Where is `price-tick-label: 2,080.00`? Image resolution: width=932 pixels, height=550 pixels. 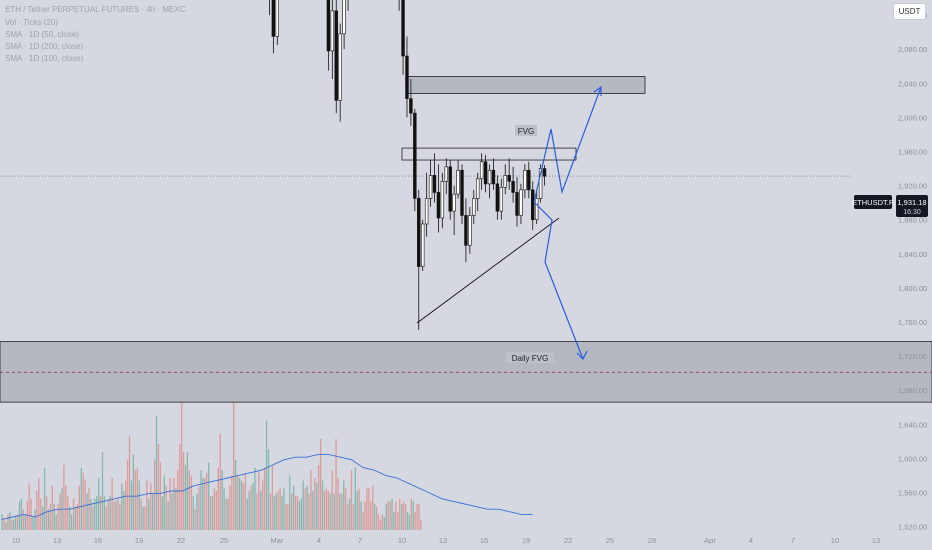 price-tick-label: 2,080.00 is located at coordinates (912, 49).